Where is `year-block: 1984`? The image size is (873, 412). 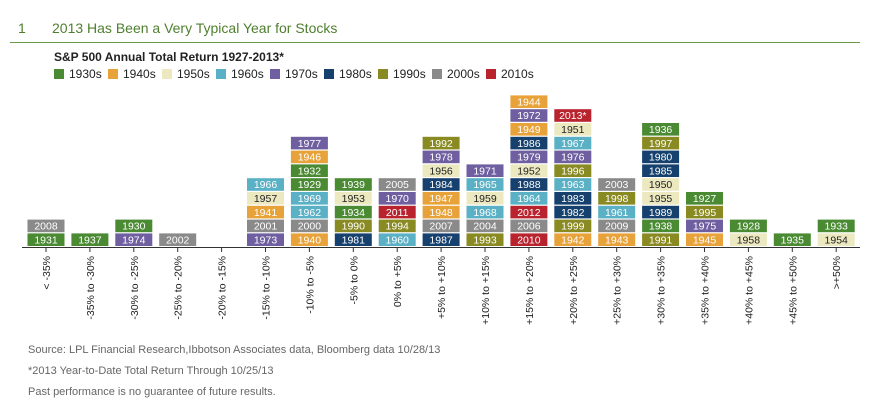 year-block: 1984 is located at coordinates (441, 184).